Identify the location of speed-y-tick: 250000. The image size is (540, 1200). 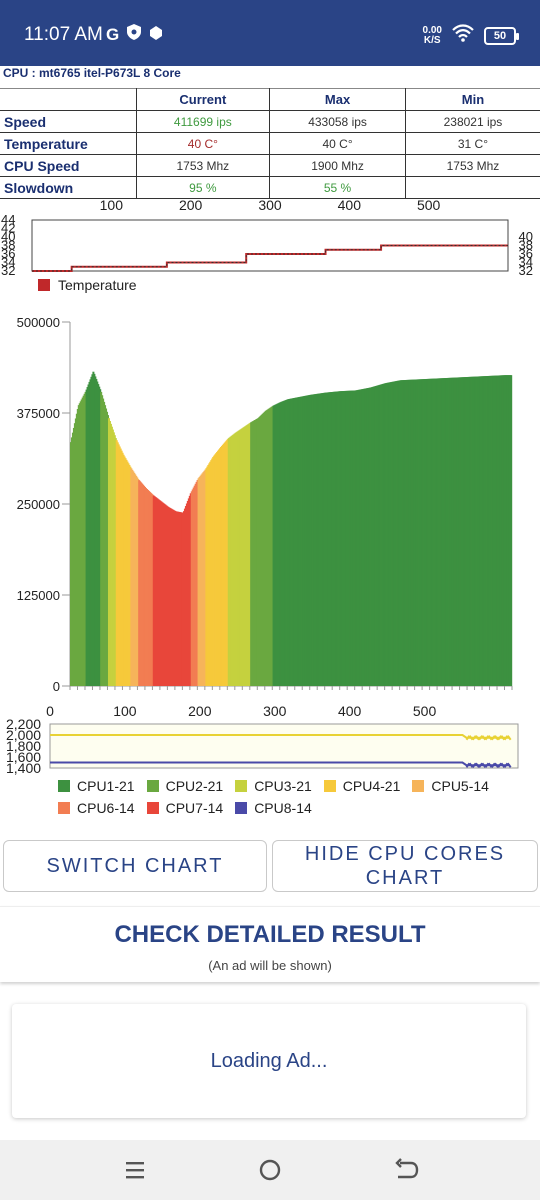
(38, 504).